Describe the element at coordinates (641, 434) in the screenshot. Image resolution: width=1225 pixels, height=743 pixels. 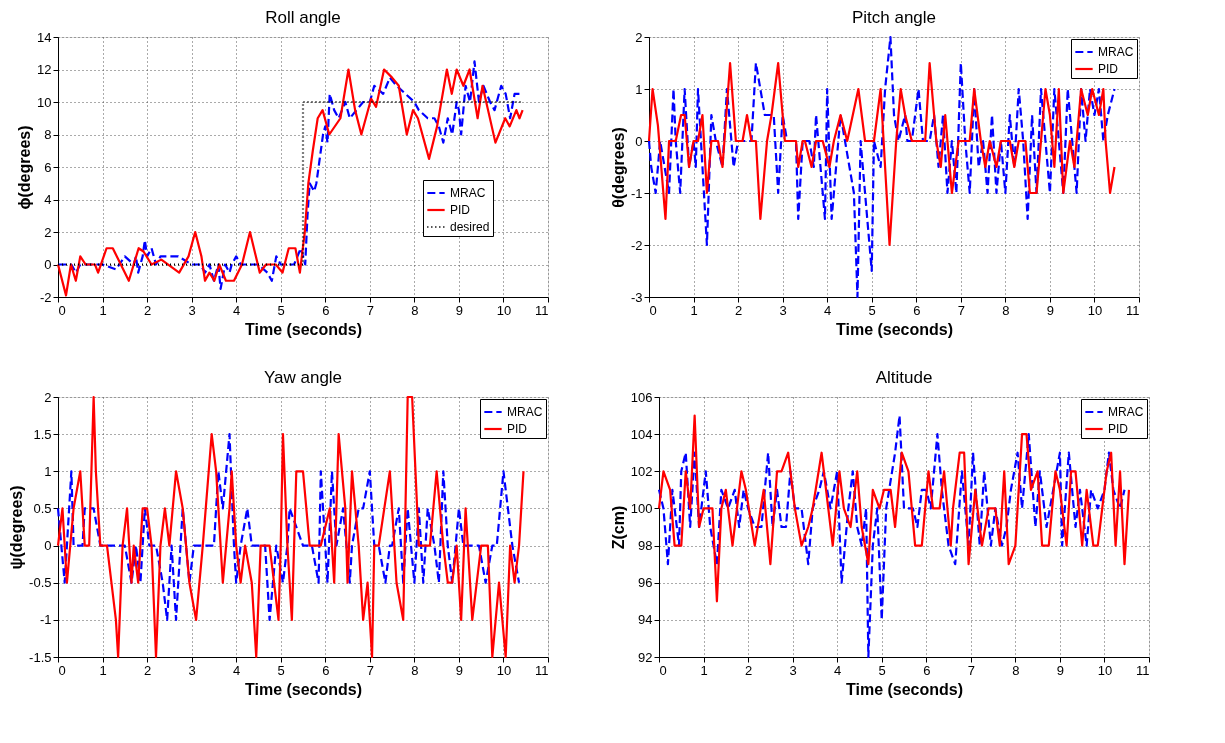
I see `y-tick-label: 104` at that location.